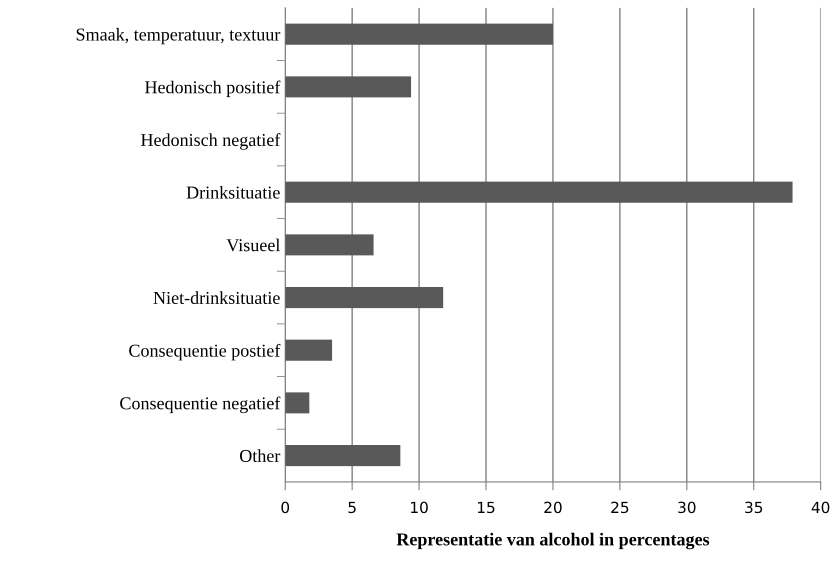 Image resolution: width=834 pixels, height=561 pixels. What do you see at coordinates (821, 508) in the screenshot?
I see `x-tick-label: 40` at bounding box center [821, 508].